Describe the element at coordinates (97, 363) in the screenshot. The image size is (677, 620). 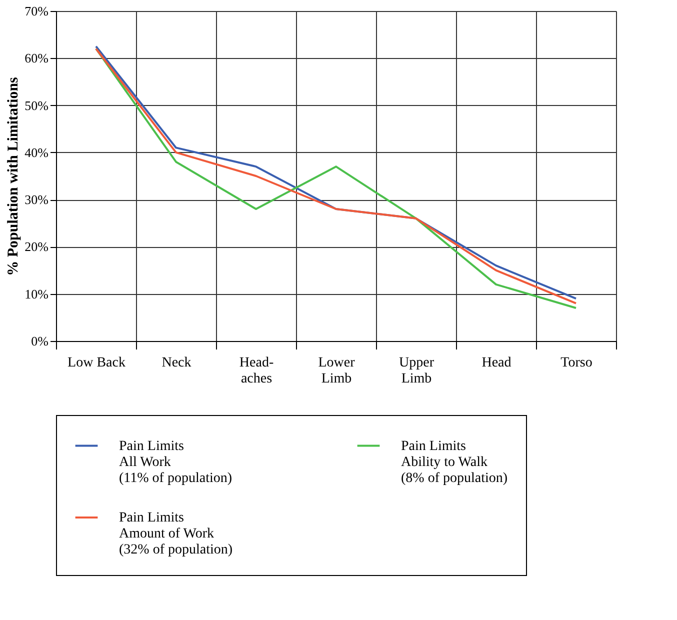
I see `x-tick-label: Low Back` at that location.